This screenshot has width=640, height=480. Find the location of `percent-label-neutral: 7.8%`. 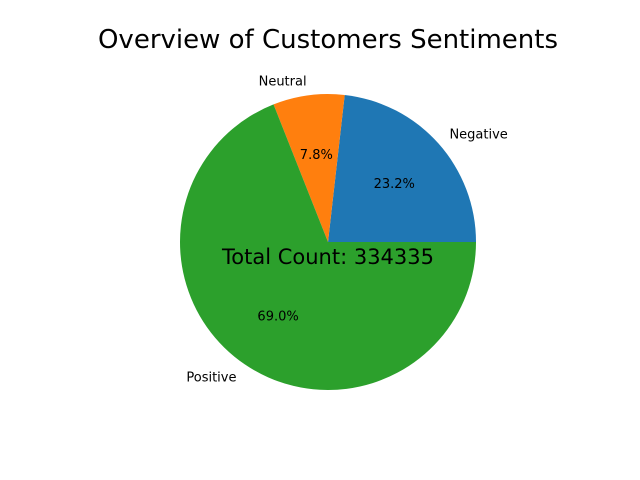

percent-label-neutral: 7.8% is located at coordinates (316, 155).